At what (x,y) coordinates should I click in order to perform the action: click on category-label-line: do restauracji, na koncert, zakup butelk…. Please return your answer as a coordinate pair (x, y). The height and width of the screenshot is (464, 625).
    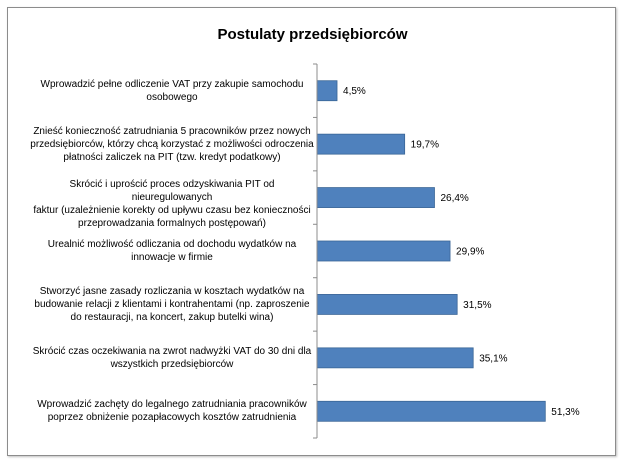
    Looking at the image, I should click on (172, 317).